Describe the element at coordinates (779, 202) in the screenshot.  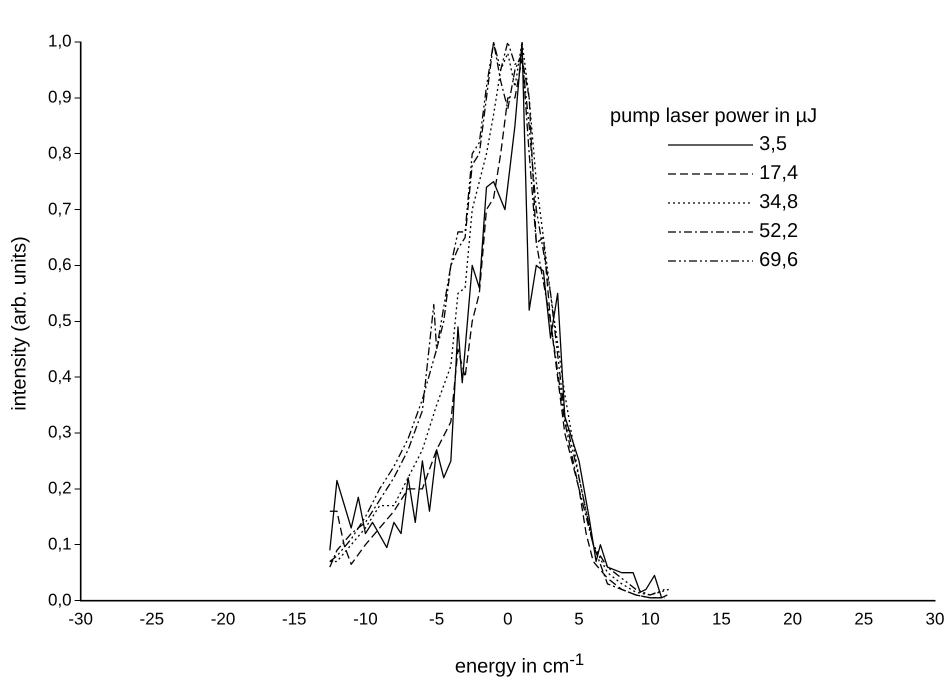
I see `legend-label: 34,8` at that location.